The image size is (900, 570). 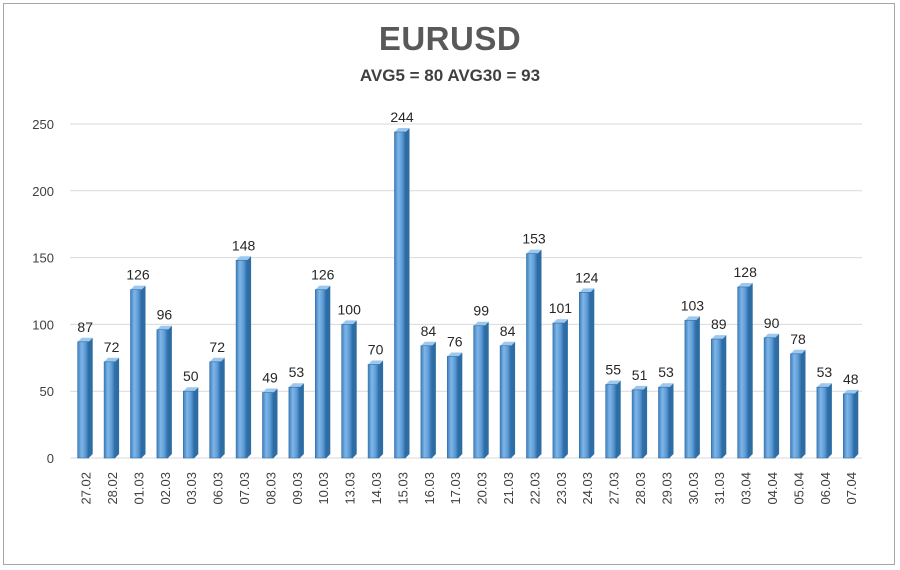 I want to click on bar-03.04, so click(x=745, y=370).